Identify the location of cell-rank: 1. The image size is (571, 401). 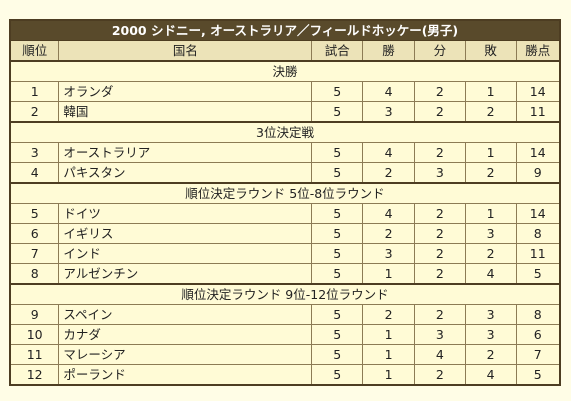
(34, 91).